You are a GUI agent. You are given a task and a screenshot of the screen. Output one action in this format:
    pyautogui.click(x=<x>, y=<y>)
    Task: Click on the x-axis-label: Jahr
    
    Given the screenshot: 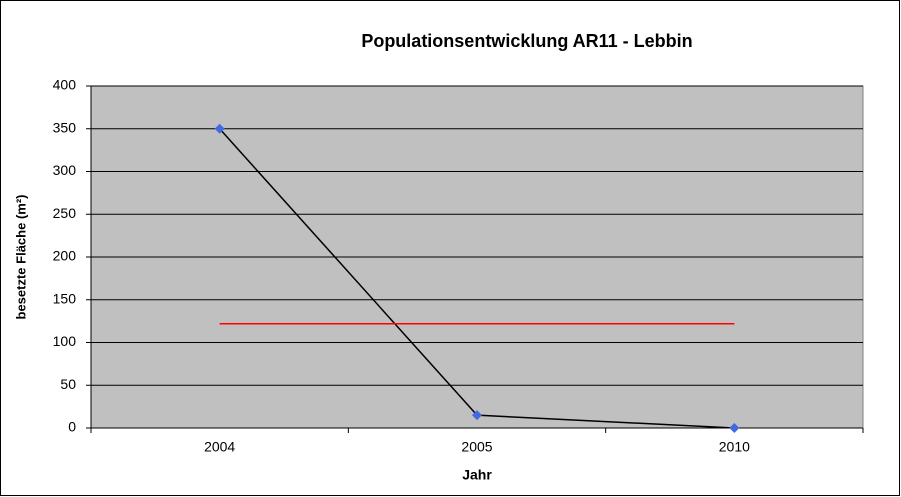 What is the action you would take?
    pyautogui.click(x=477, y=475)
    